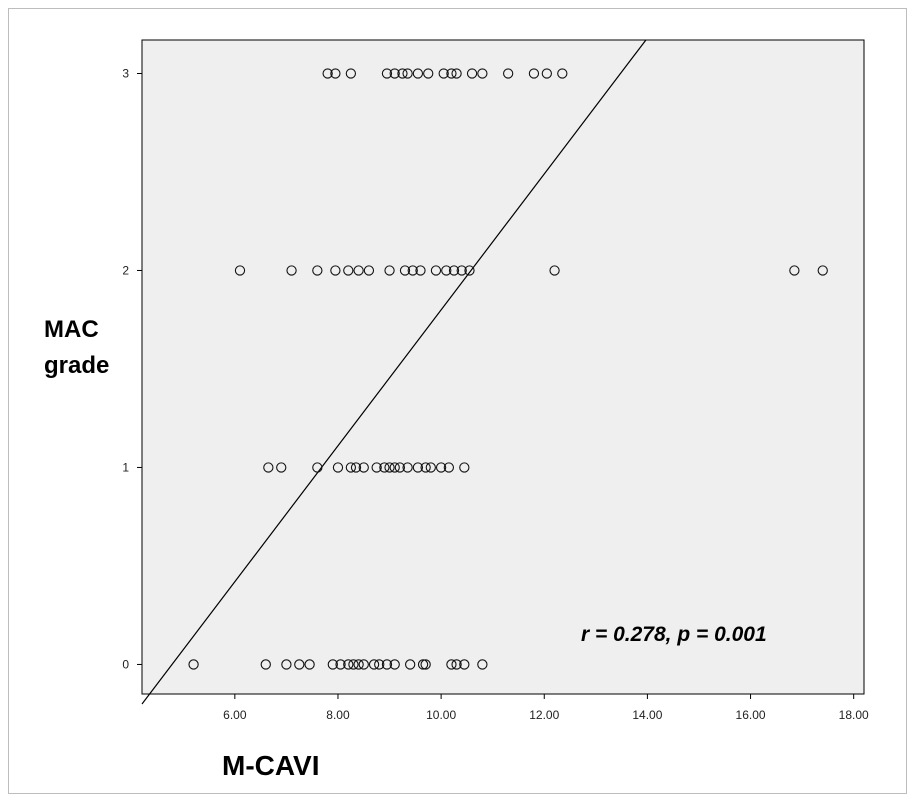 This screenshot has height=804, width=917. I want to click on x-tick-label: 6.00, so click(235, 715).